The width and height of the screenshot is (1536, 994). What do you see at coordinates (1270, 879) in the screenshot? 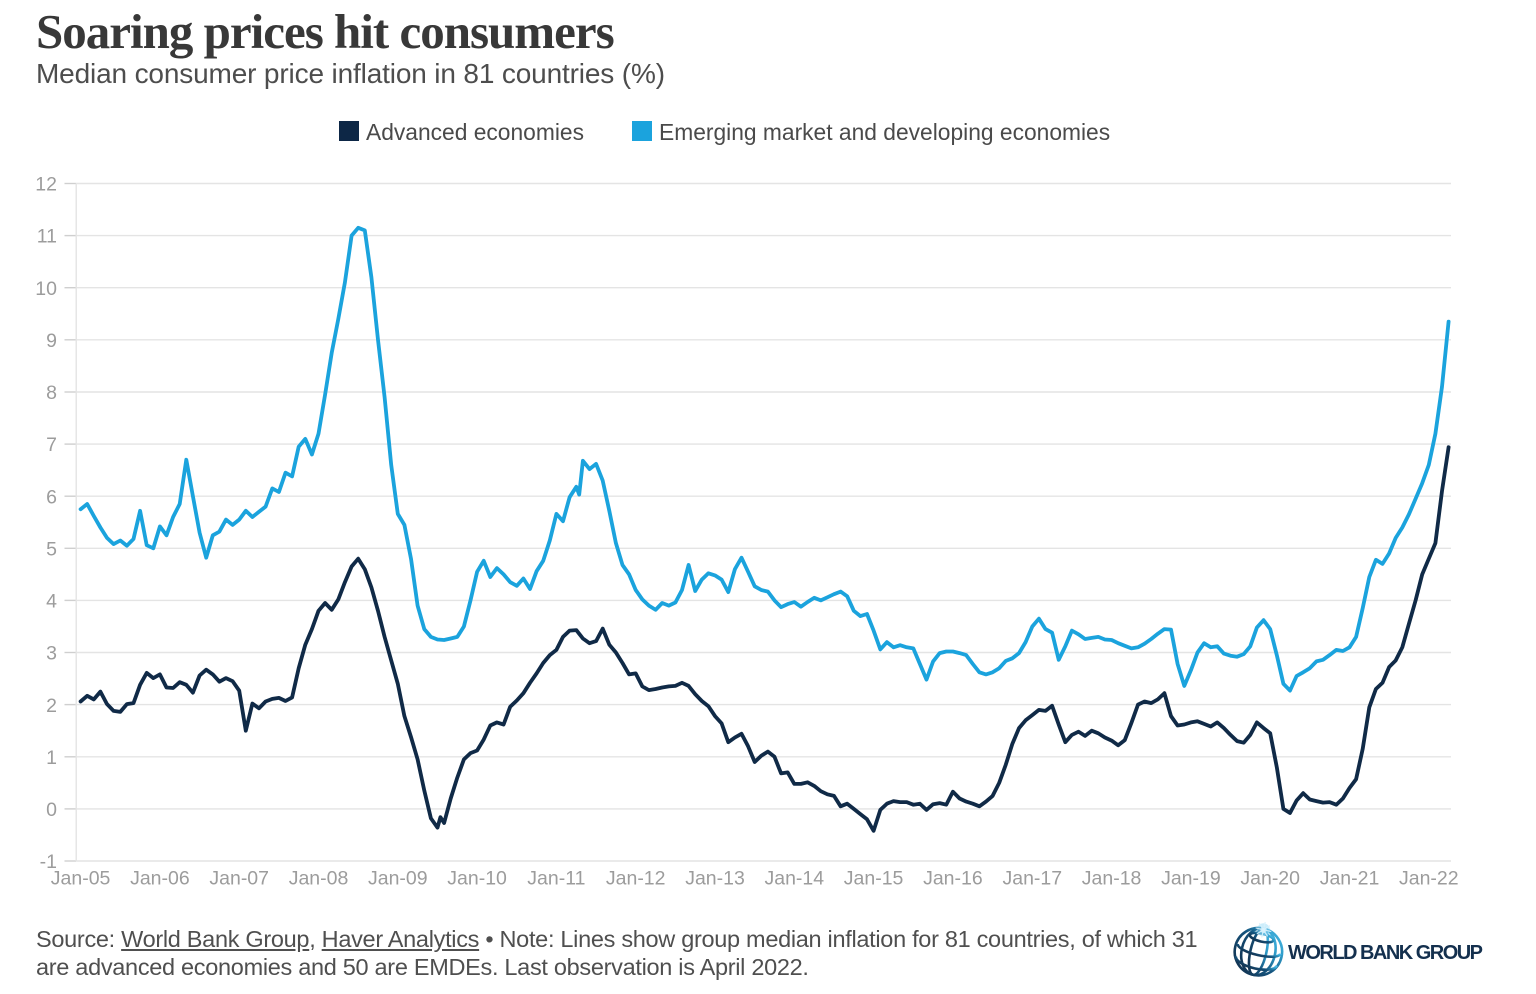
I see `svg-text: Jan-20` at bounding box center [1270, 879].